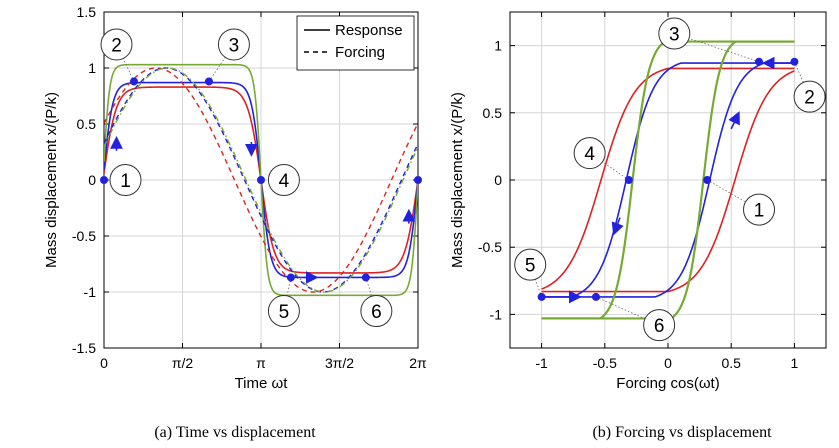 This screenshot has height=448, width=839. What do you see at coordinates (339, 363) in the screenshot?
I see `x-tick-label: 3π/2` at bounding box center [339, 363].